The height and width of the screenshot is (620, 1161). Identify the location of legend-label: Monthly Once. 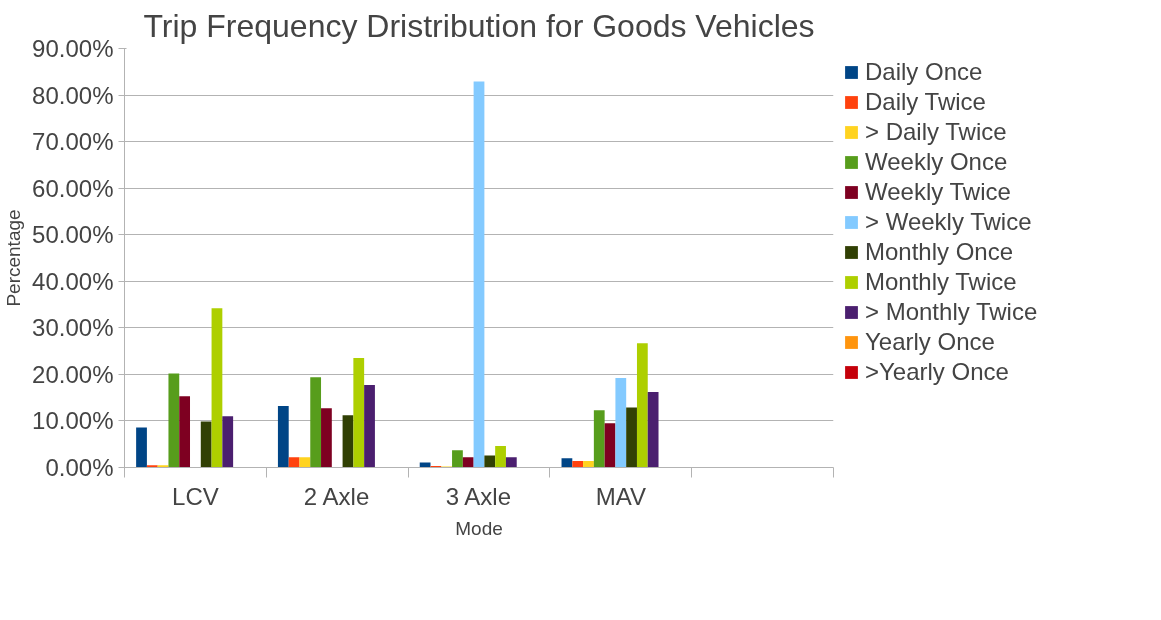
(939, 252).